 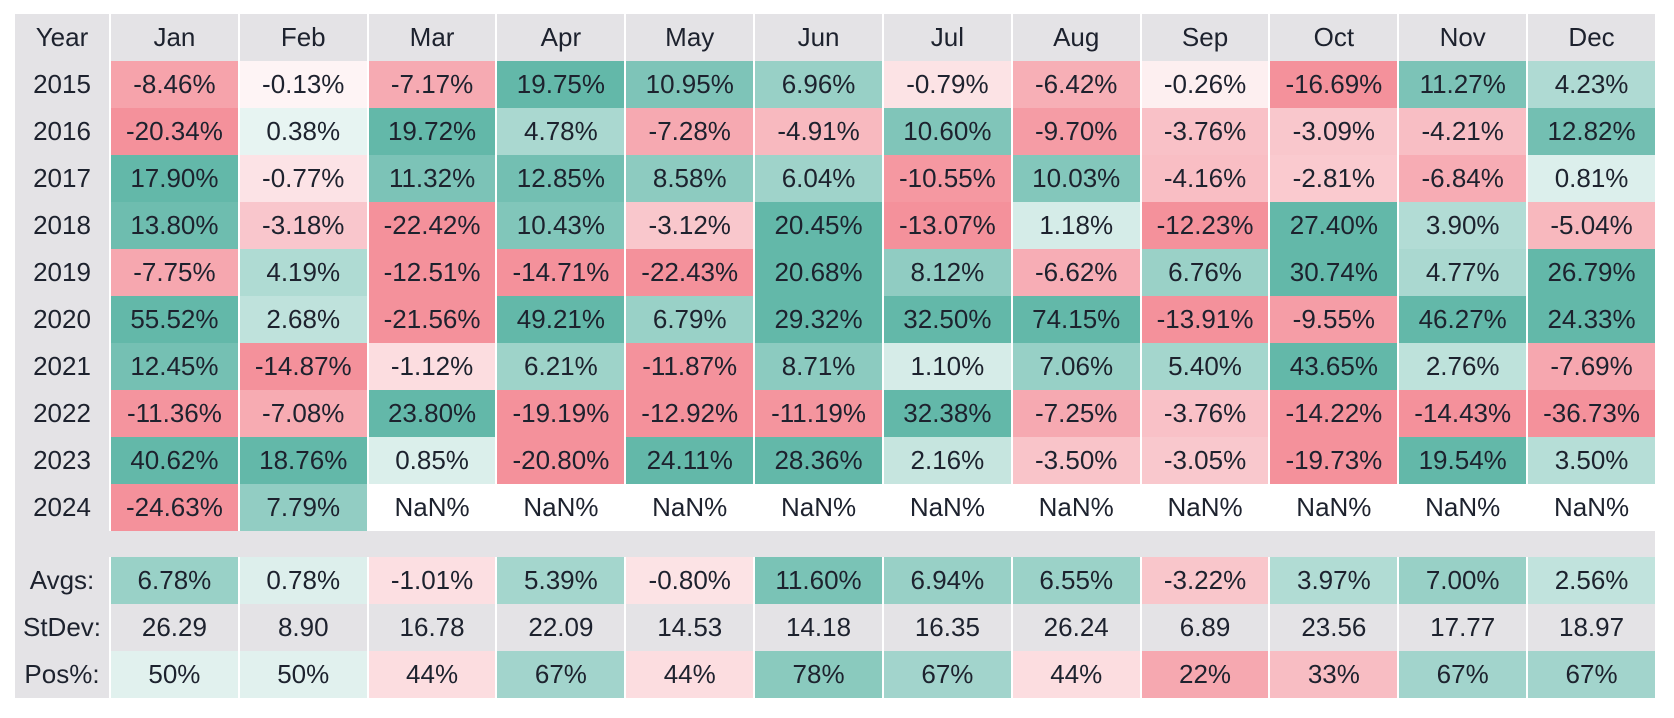 What do you see at coordinates (1334, 37) in the screenshot?
I see `month-column-header: Oct` at bounding box center [1334, 37].